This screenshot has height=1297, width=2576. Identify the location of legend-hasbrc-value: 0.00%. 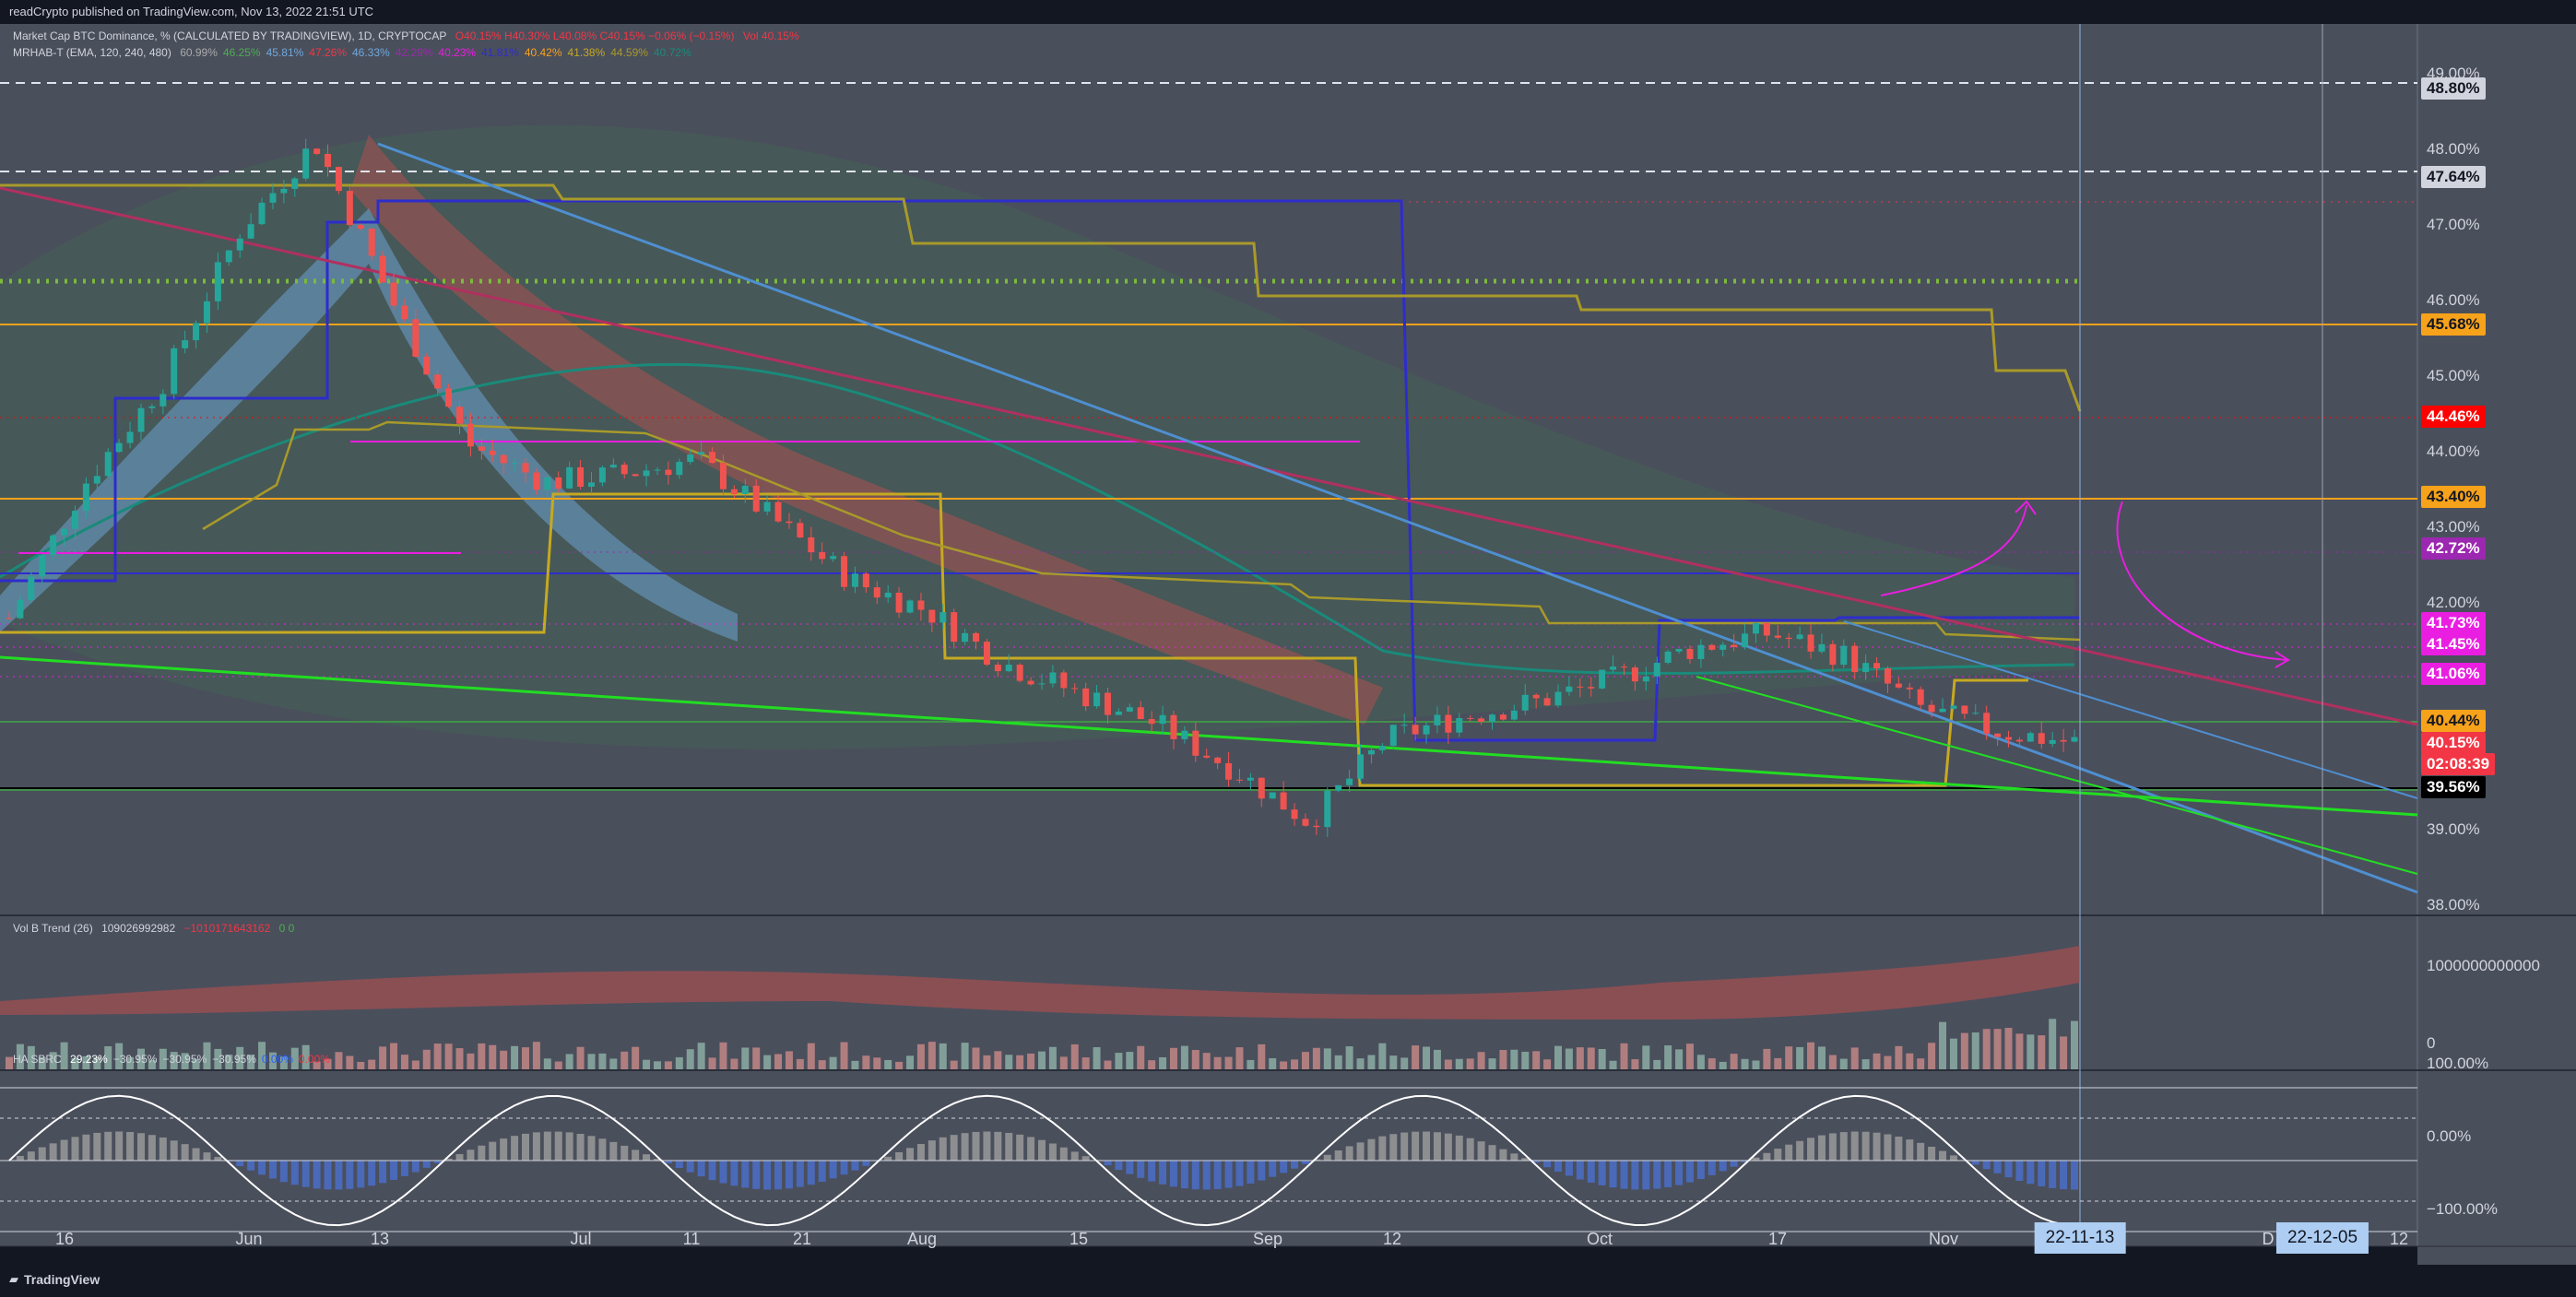
(277, 1059).